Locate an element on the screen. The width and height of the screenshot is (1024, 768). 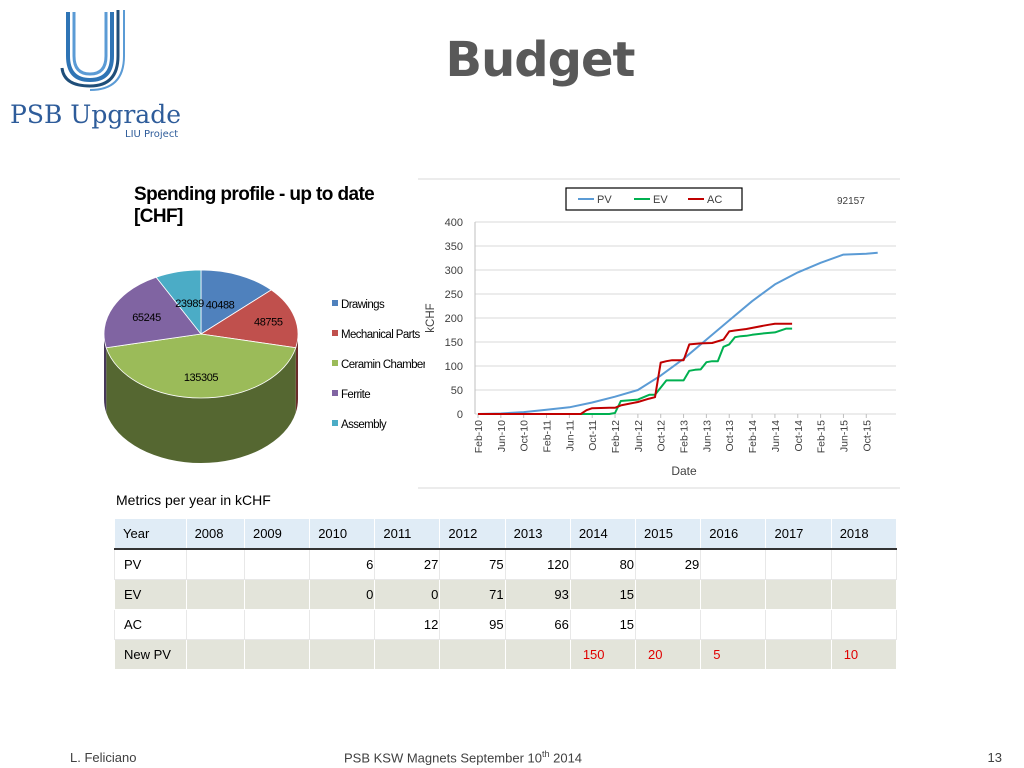
footer-event-text: PSB KSW Magnets September 10 is located at coordinates (443, 758).